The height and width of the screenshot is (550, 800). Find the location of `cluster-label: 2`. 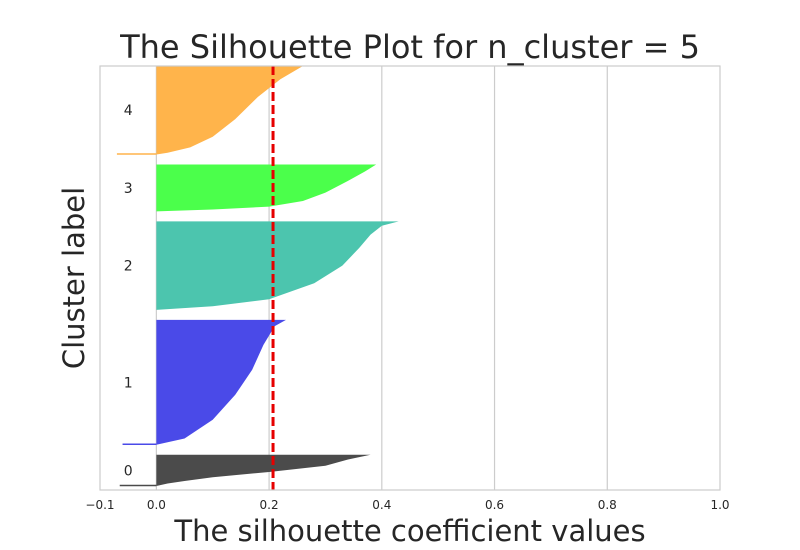

cluster-label: 2 is located at coordinates (128, 267).